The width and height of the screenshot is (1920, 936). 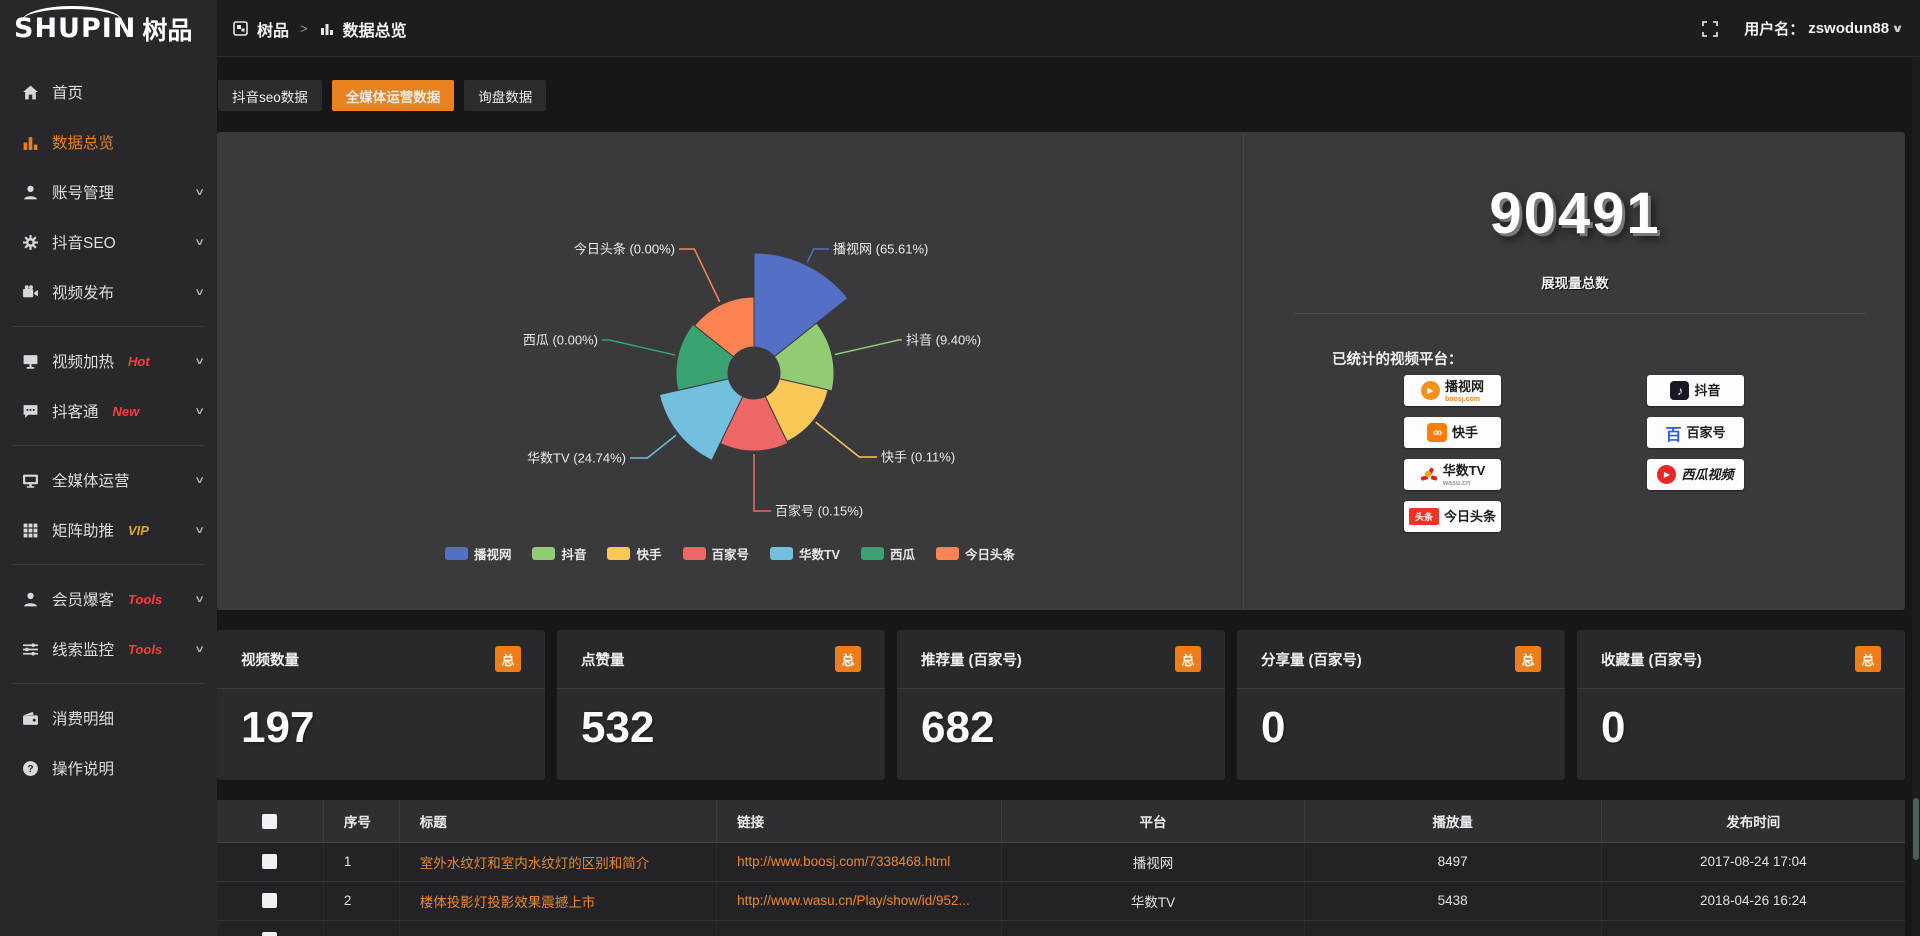 I want to click on cell-platform, so click(x=1153, y=928).